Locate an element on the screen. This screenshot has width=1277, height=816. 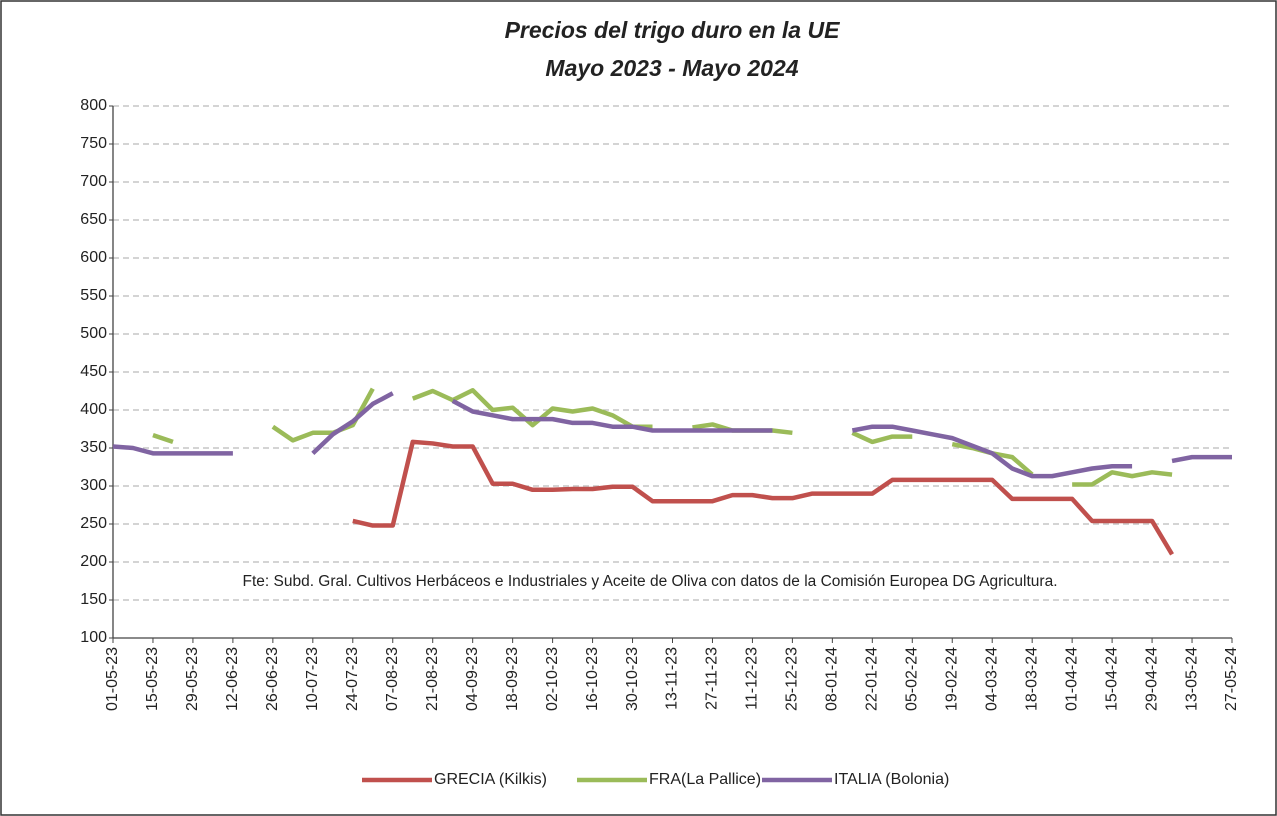
x-tick-label: 18-09-23 is located at coordinates (512, 679).